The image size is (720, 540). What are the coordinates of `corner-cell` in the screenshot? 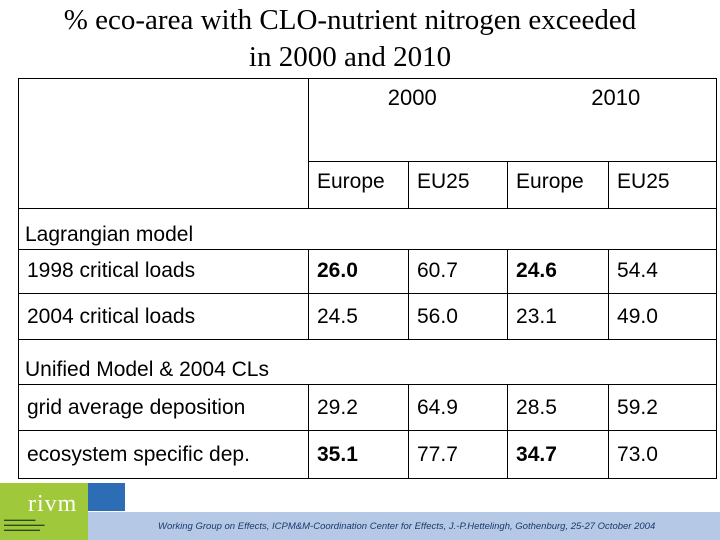 It's located at (163, 143).